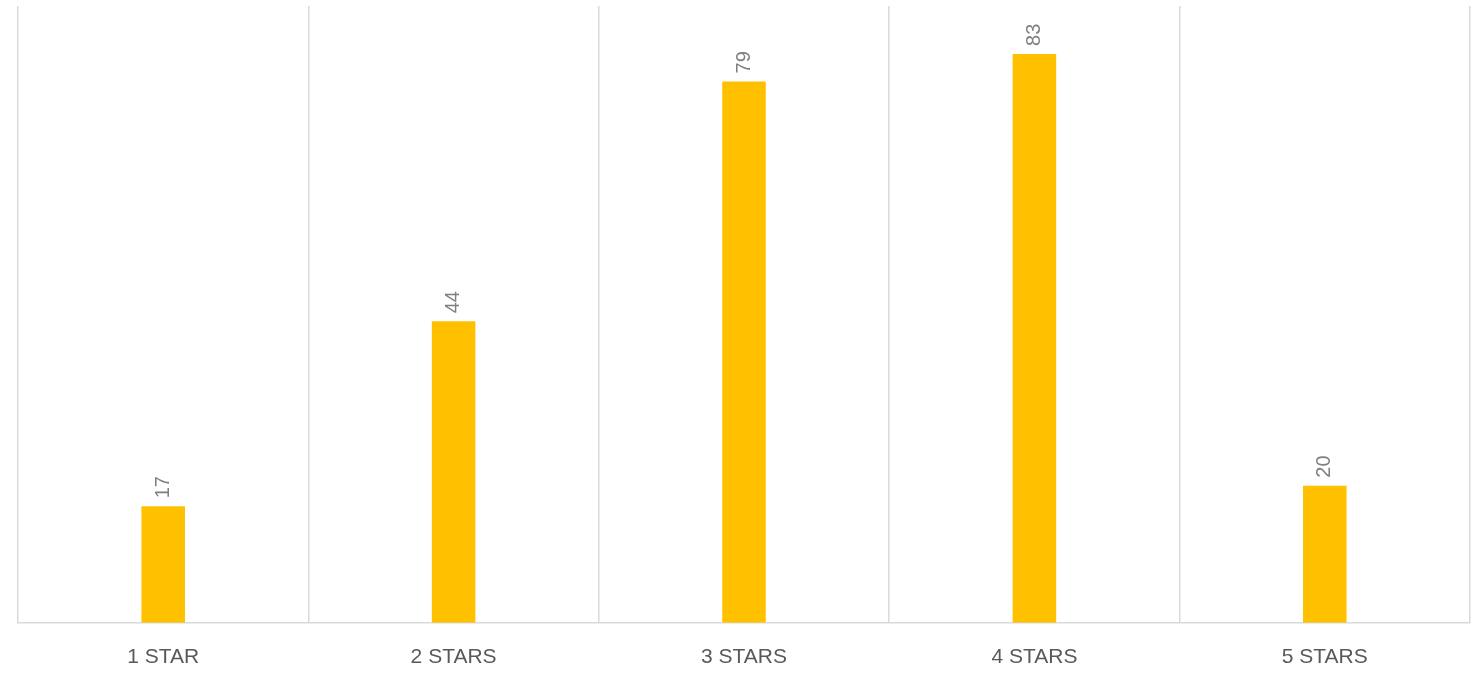  I want to click on x-tick-label: 4 STARS, so click(1034, 656).